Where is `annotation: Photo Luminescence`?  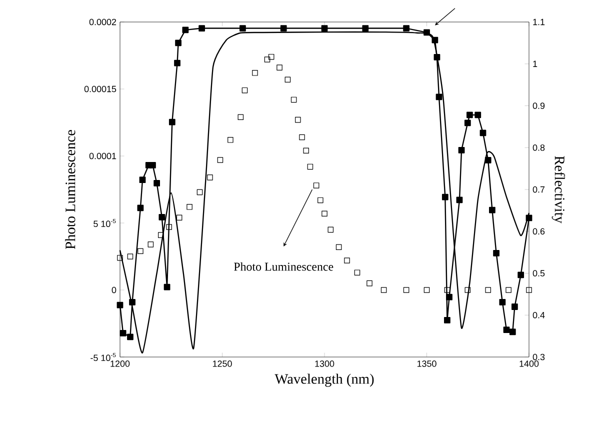
annotation: Photo Luminescence is located at coordinates (284, 266).